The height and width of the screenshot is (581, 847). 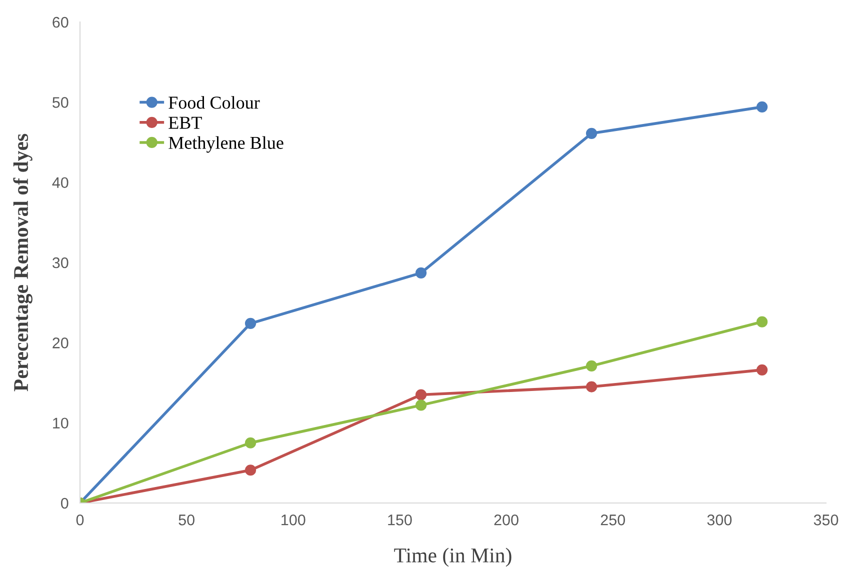 What do you see at coordinates (226, 144) in the screenshot?
I see `legend-label: Methylene Blue` at bounding box center [226, 144].